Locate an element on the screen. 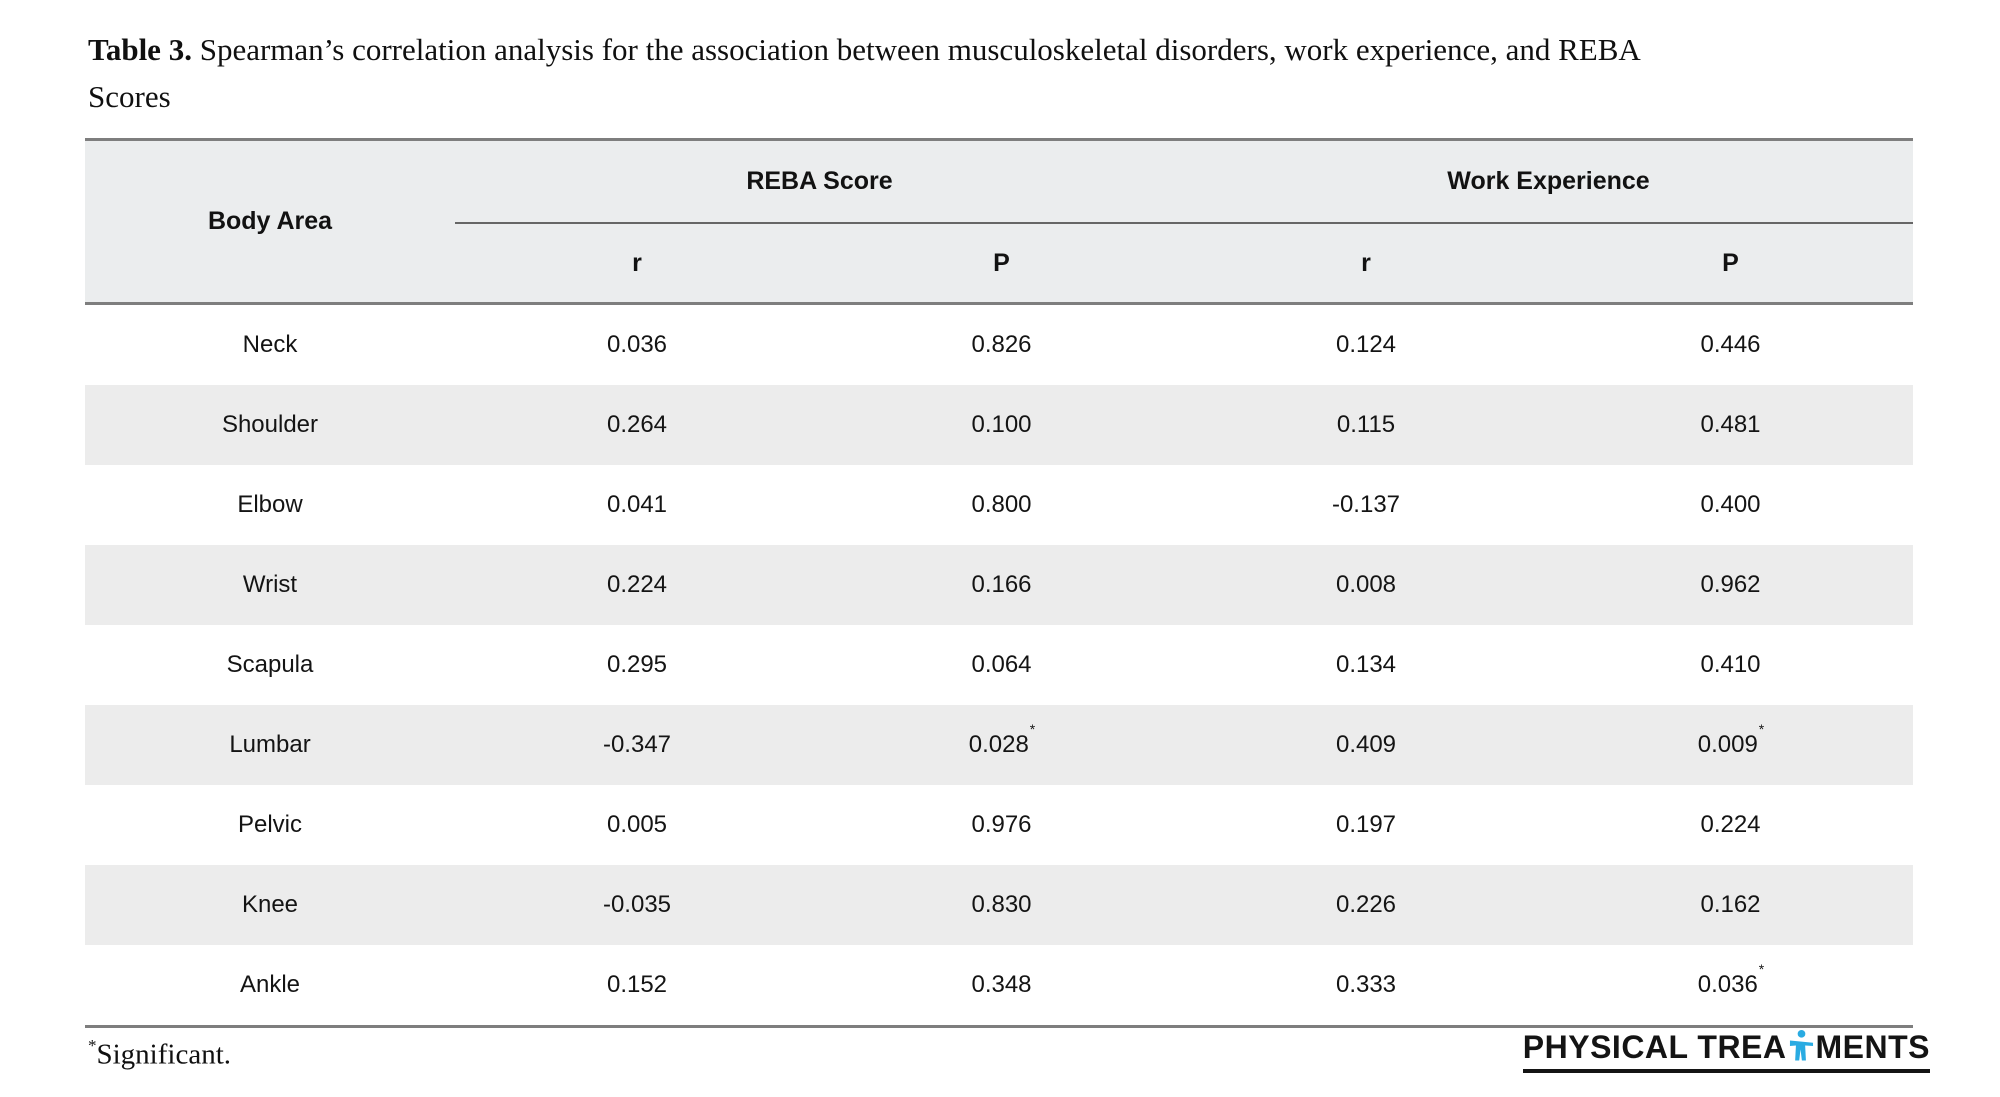 This screenshot has width=2000, height=1097. table-row: Elbow 0.041 0.800 -0.137 0.400 is located at coordinates (999, 505).